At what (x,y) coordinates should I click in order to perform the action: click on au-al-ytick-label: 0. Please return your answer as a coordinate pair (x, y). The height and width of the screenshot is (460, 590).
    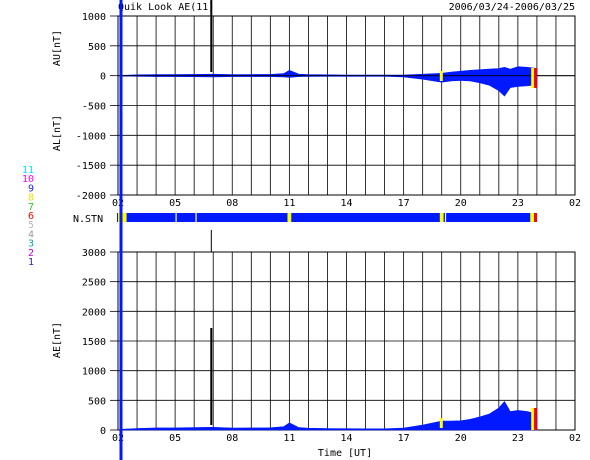
    Looking at the image, I should click on (103, 77).